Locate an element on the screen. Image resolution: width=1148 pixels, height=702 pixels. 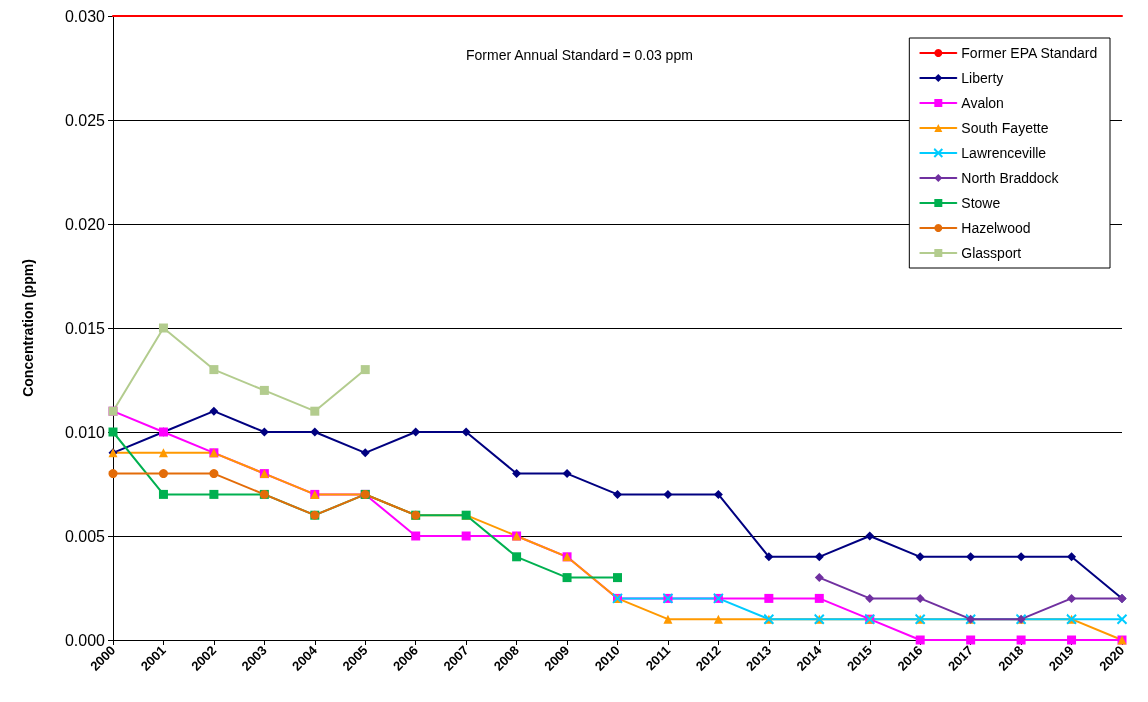
legend-label: Glassport is located at coordinates (991, 253).